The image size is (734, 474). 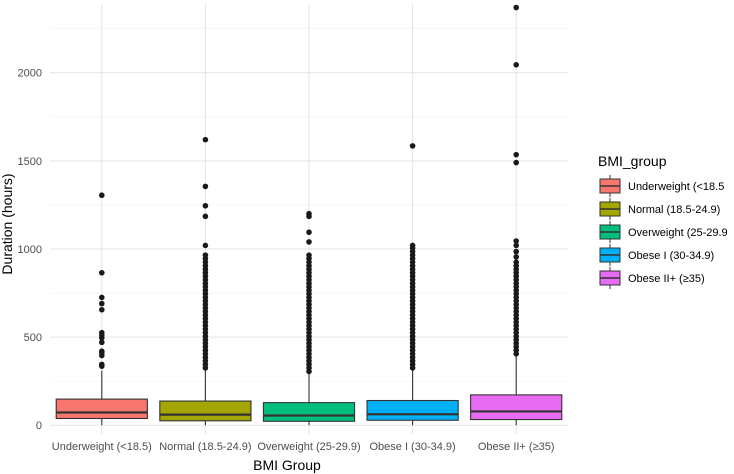 I want to click on legend-title: BMI_group, so click(x=632, y=161).